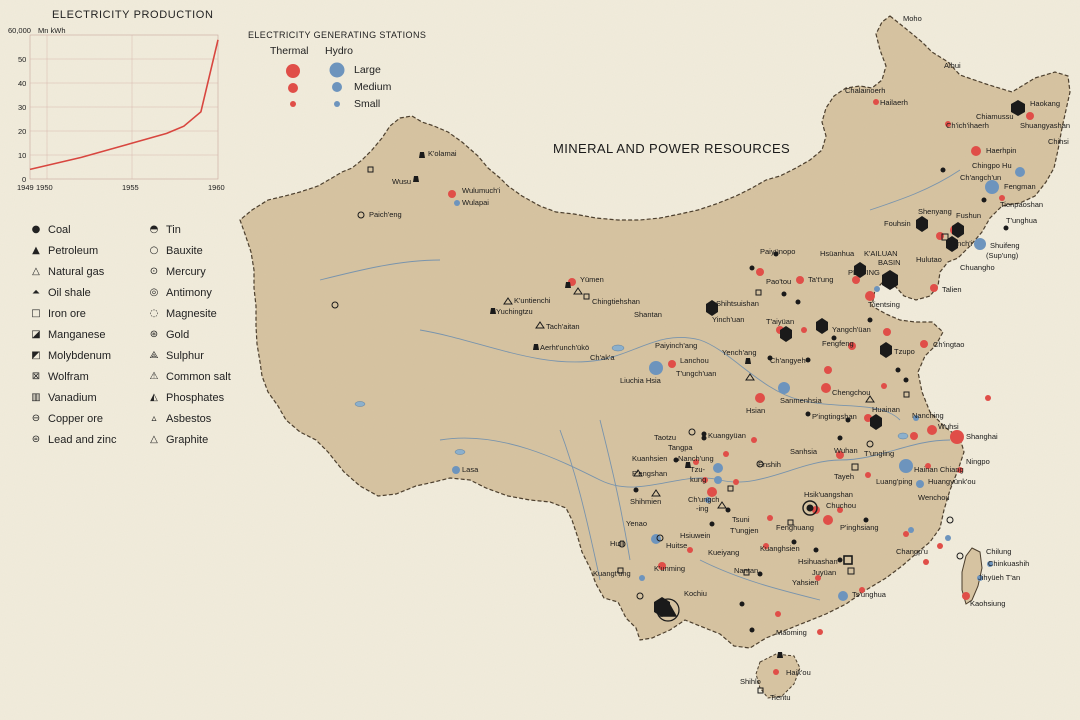 Image resolution: width=1080 pixels, height=720 pixels. Describe the element at coordinates (154, 292) in the screenshot. I see `antimony-icon: ◎` at that location.